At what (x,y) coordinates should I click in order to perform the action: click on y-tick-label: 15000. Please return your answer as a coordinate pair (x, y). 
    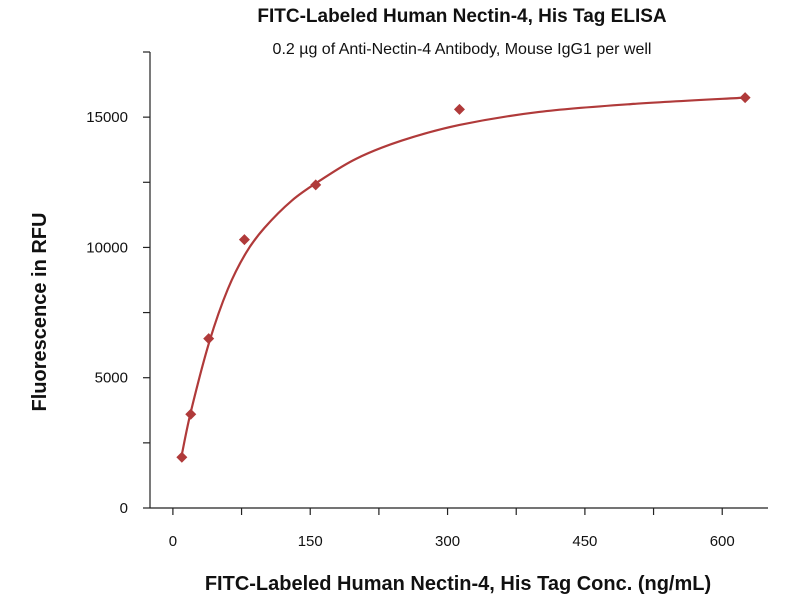
    Looking at the image, I should click on (107, 117).